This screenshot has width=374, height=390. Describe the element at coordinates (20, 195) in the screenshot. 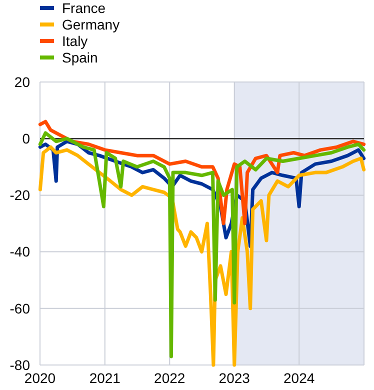

I see `y-tick-label: -20` at that location.